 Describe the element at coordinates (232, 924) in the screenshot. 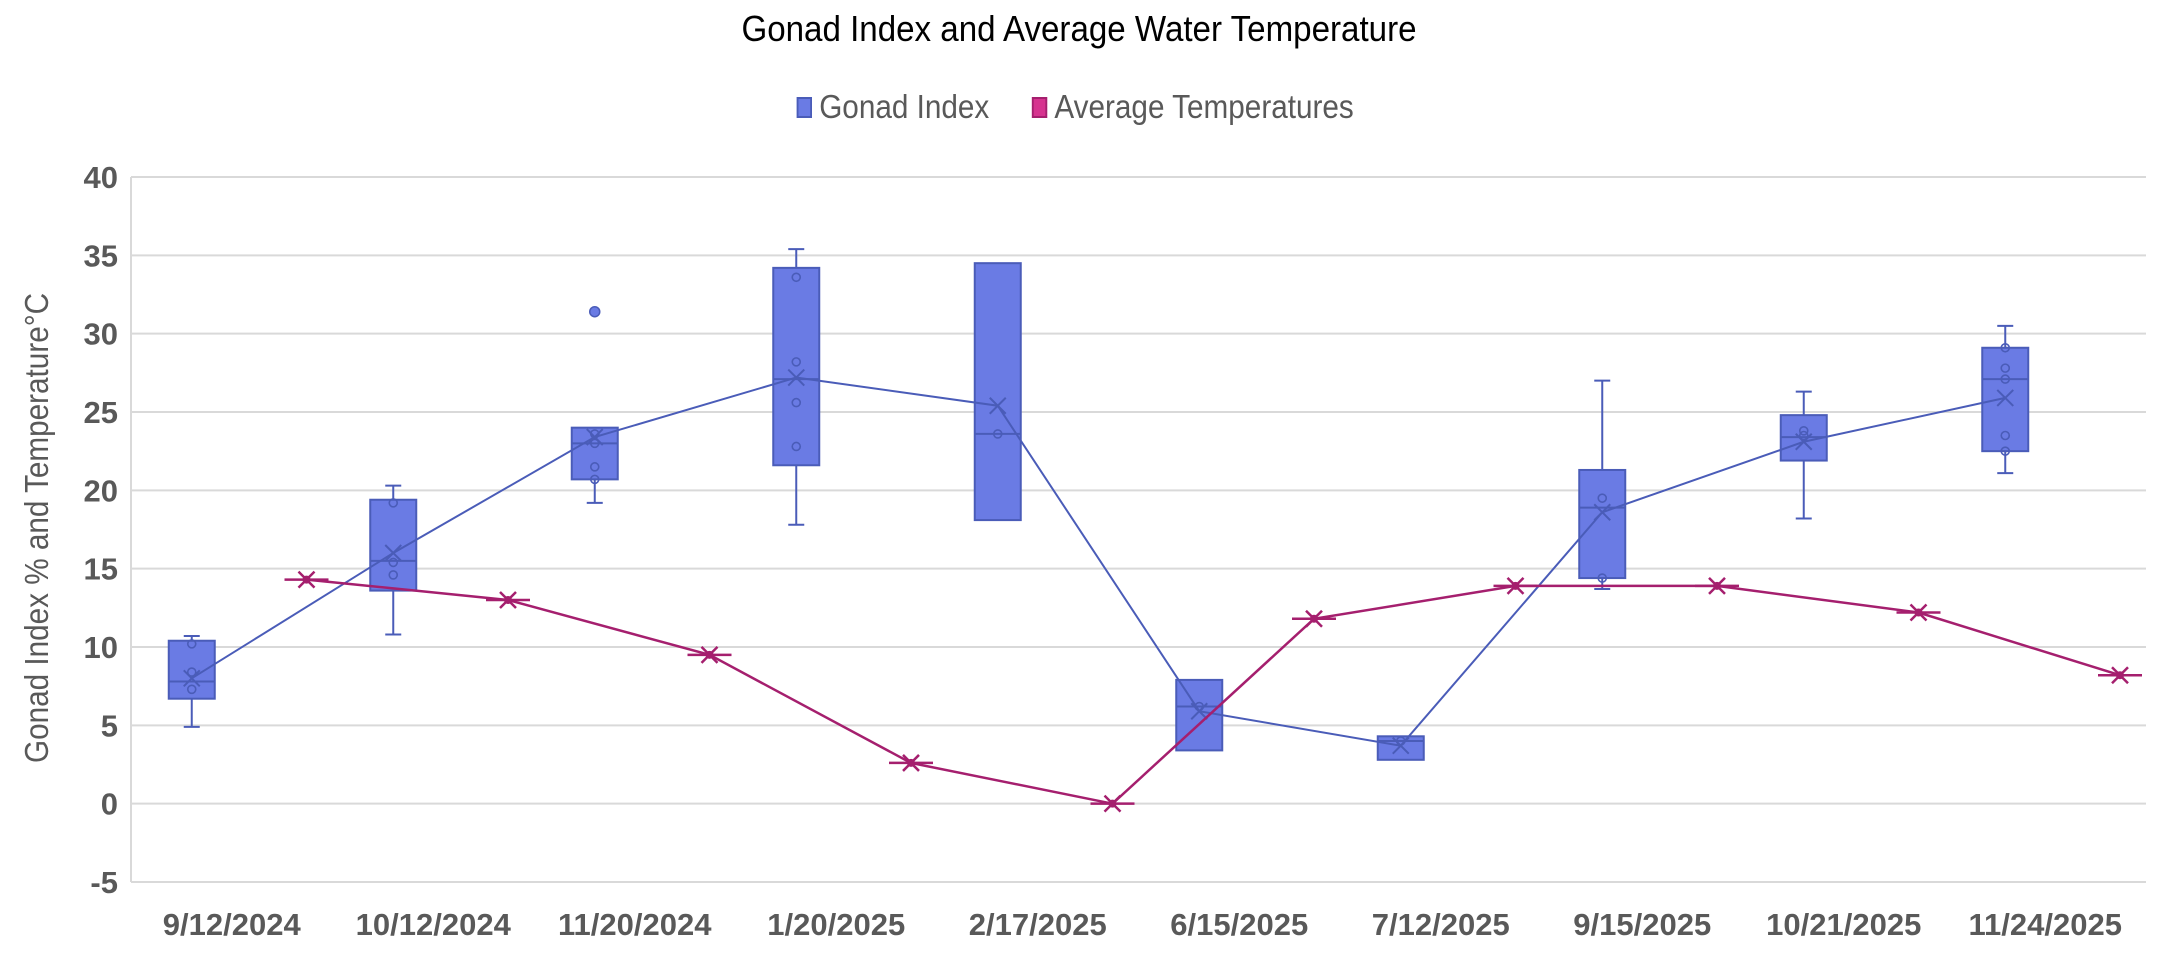

I see `x-tick-label: 9/12/2024` at that location.